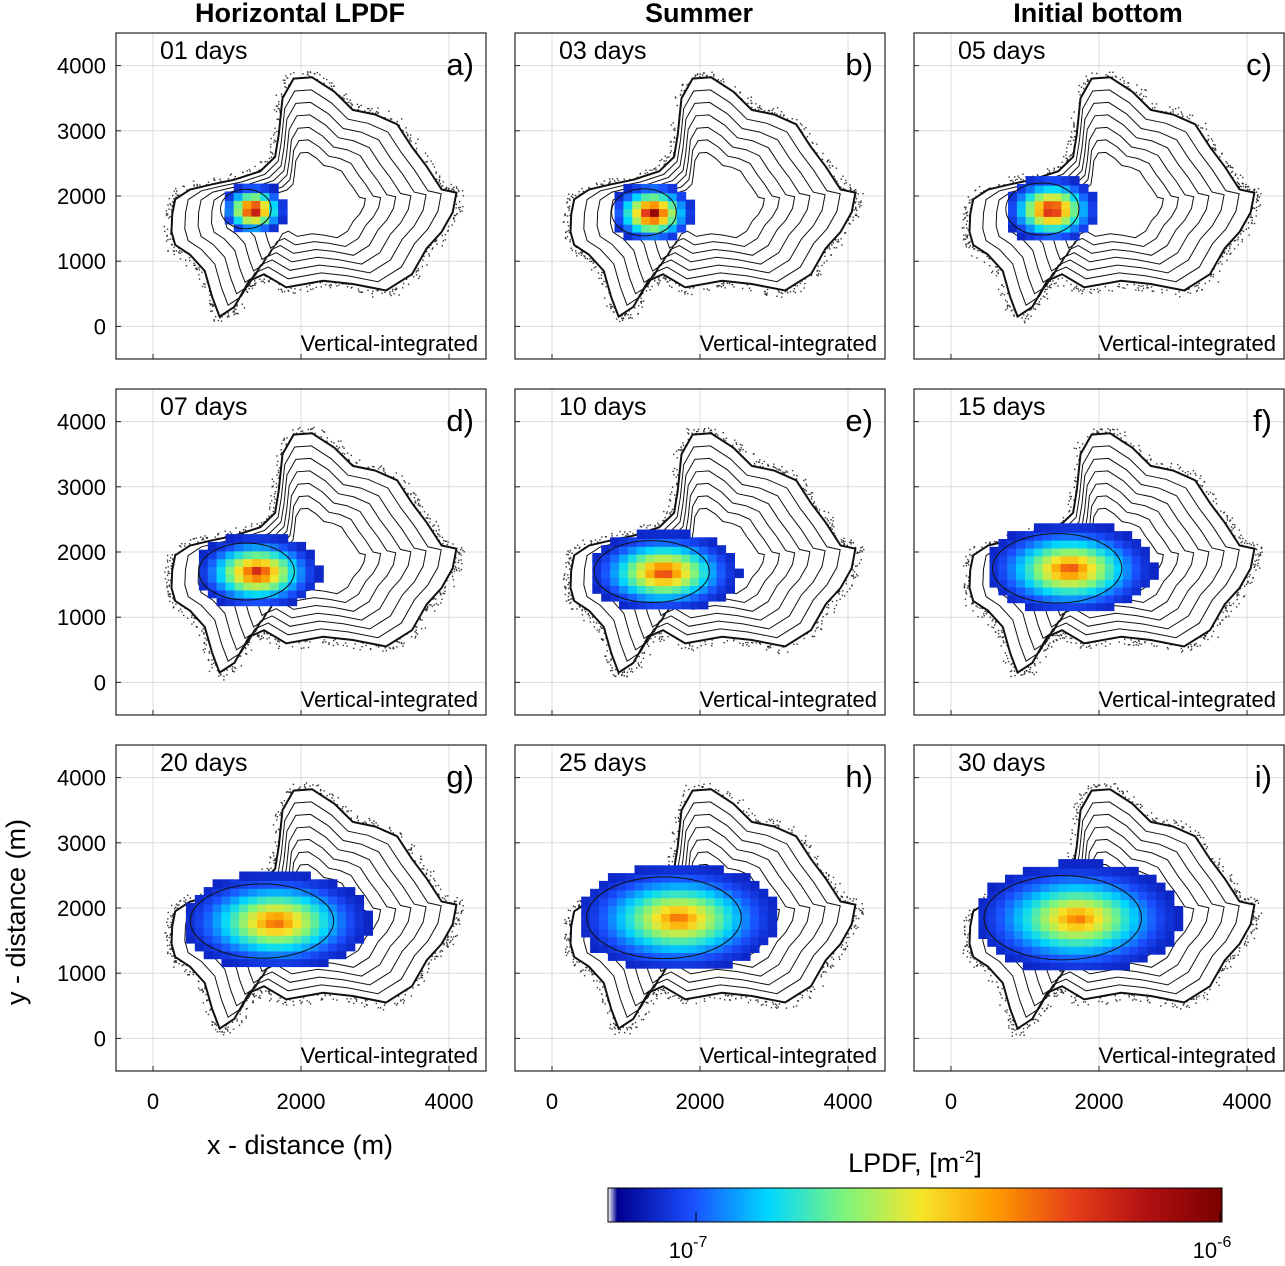  Describe the element at coordinates (246, 209) in the screenshot. I see `lpdf-contour` at that location.